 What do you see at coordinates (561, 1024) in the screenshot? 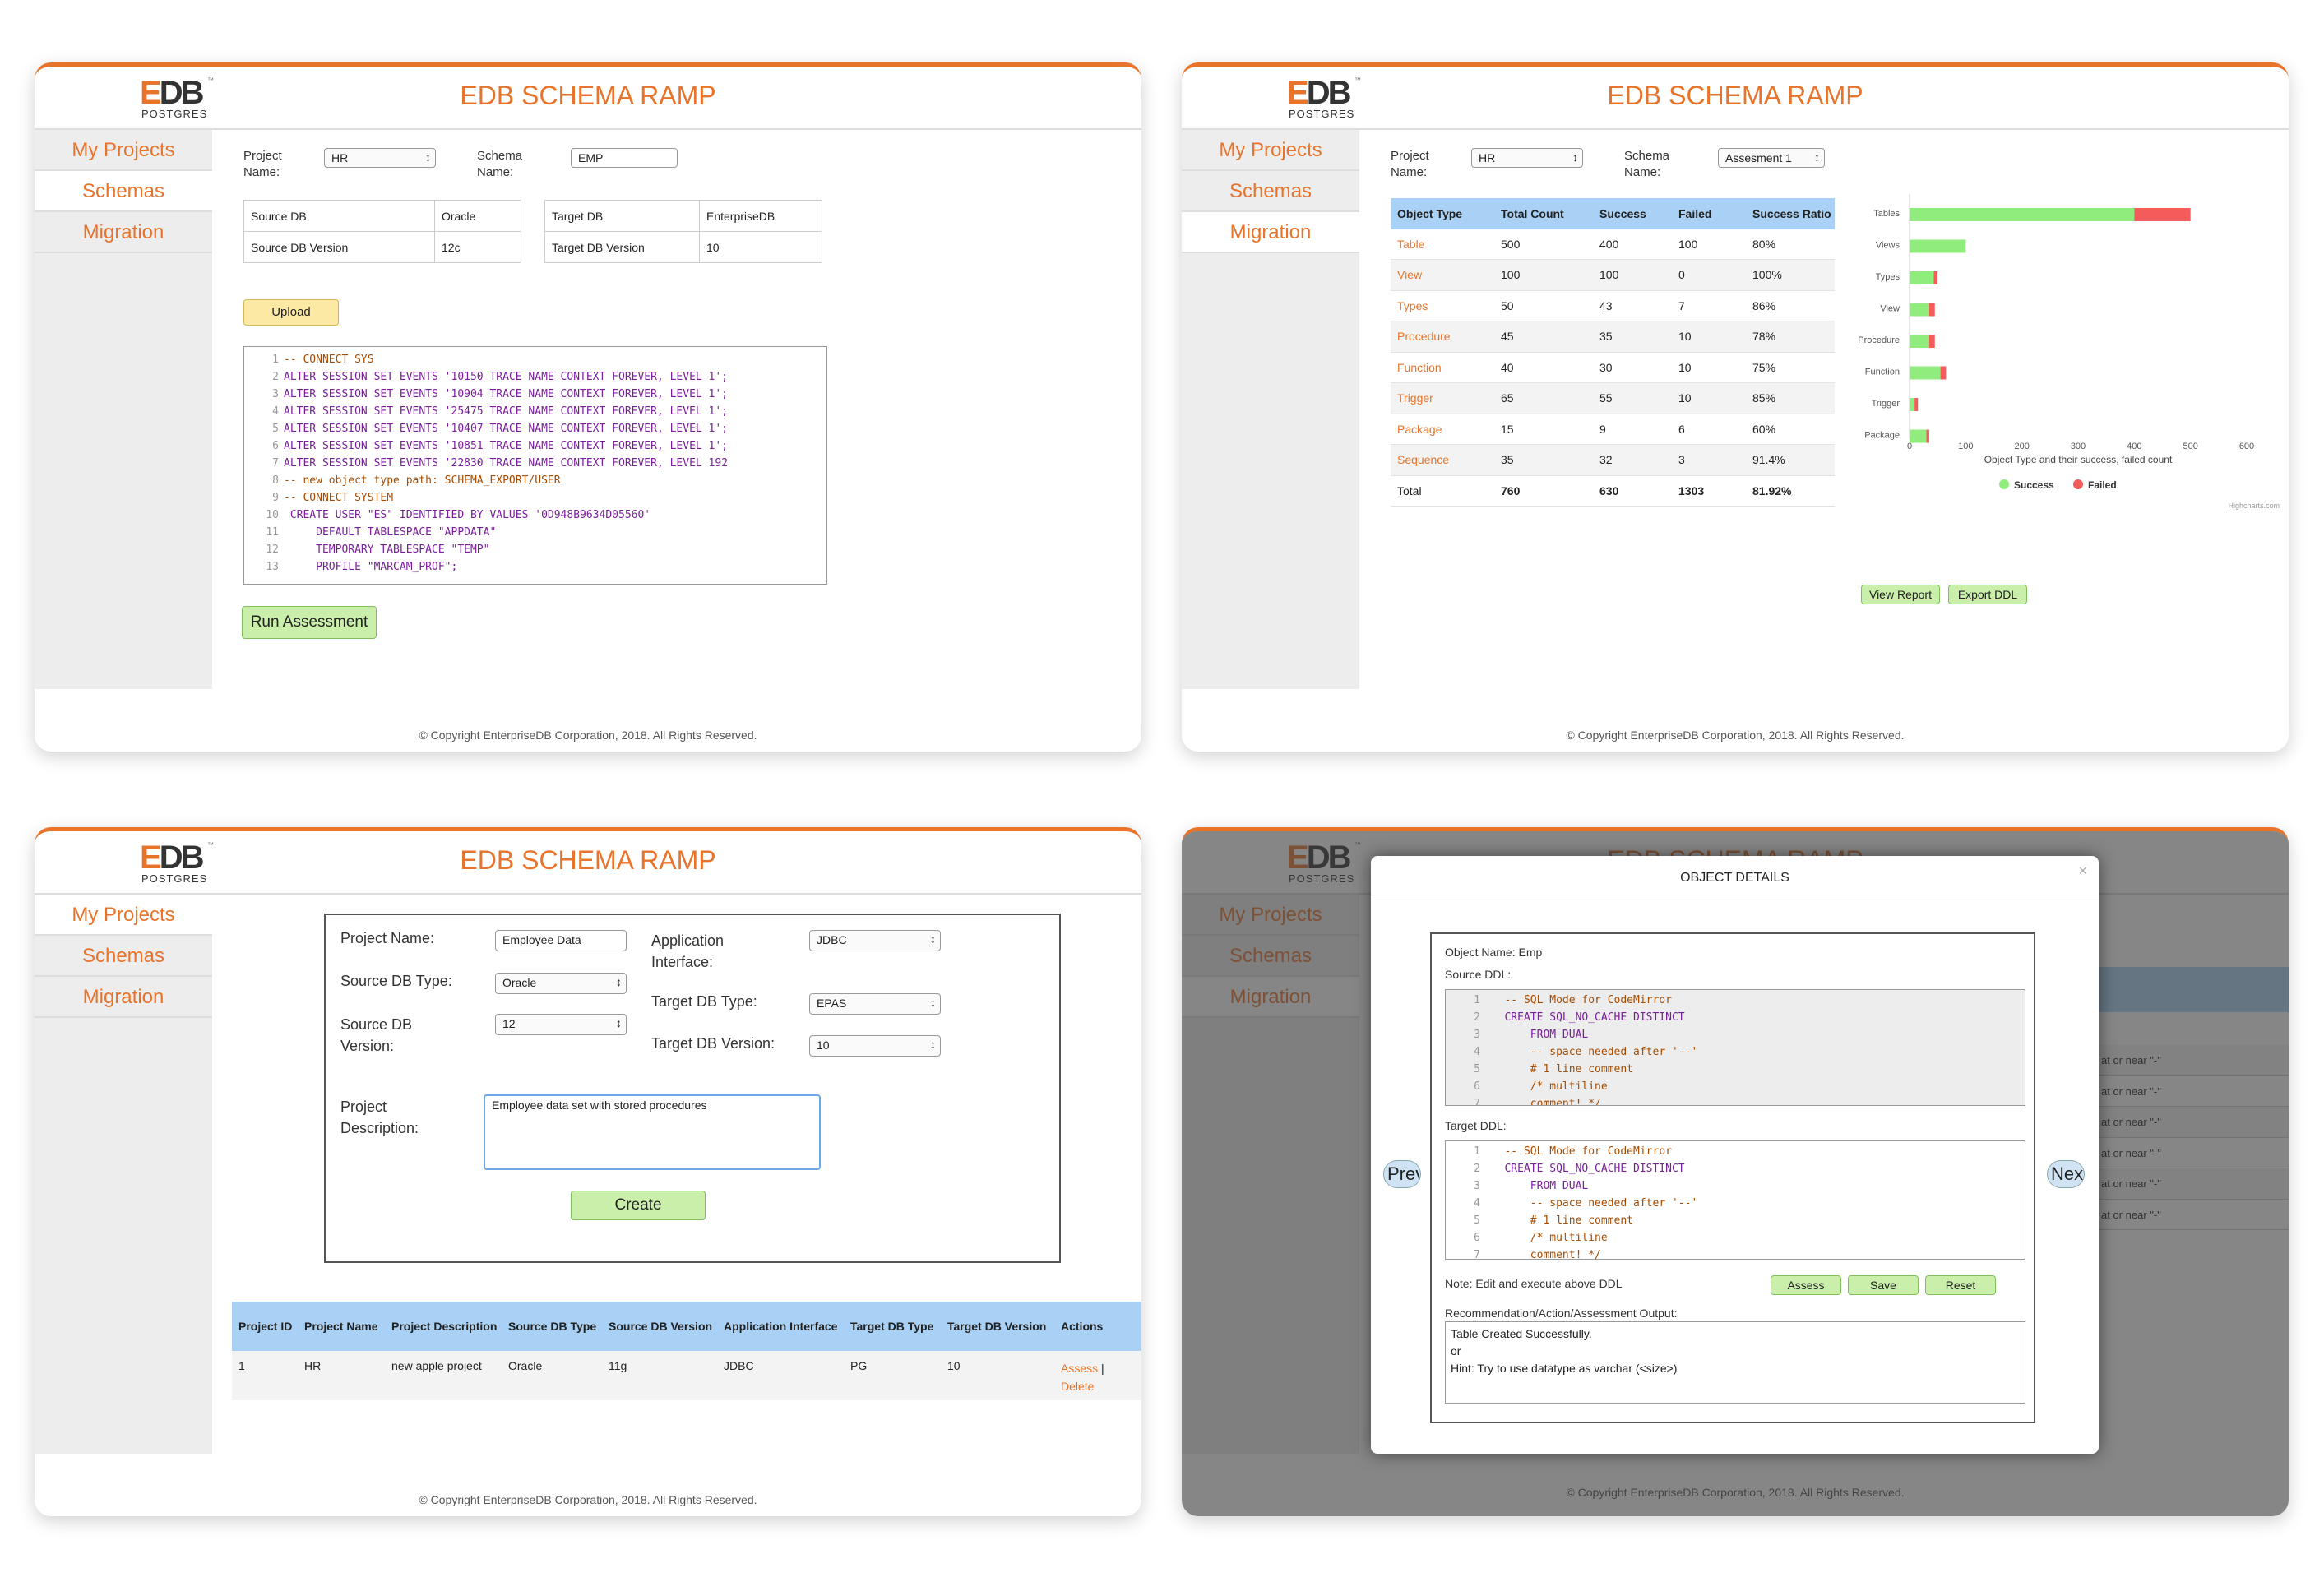
I see `source-db-version-select: 12` at bounding box center [561, 1024].